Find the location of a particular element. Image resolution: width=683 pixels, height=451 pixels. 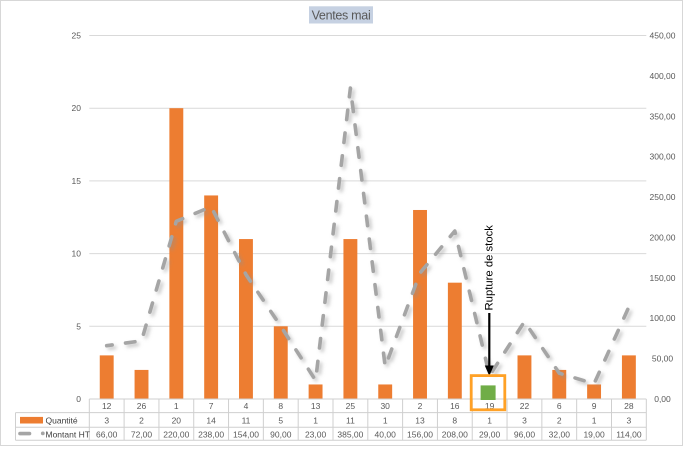

svg-text: 0,00 is located at coordinates (662, 399).